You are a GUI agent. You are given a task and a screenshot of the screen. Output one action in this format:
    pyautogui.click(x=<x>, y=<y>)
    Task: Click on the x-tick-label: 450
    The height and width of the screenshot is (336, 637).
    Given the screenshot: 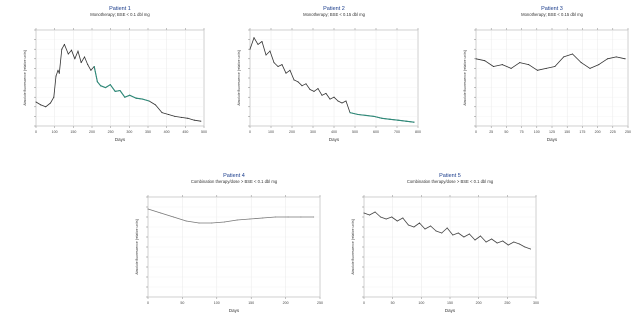 What is the action you would take?
    pyautogui.click(x=185, y=132)
    